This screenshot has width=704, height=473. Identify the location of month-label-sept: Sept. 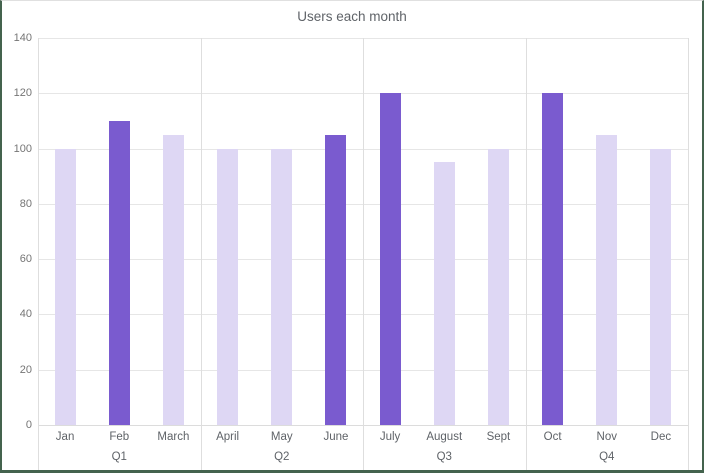
(498, 437).